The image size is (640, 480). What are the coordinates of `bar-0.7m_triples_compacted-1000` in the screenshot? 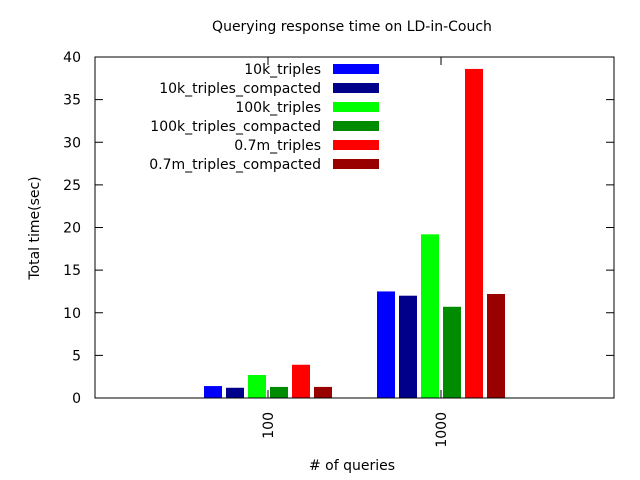 It's located at (496, 345).